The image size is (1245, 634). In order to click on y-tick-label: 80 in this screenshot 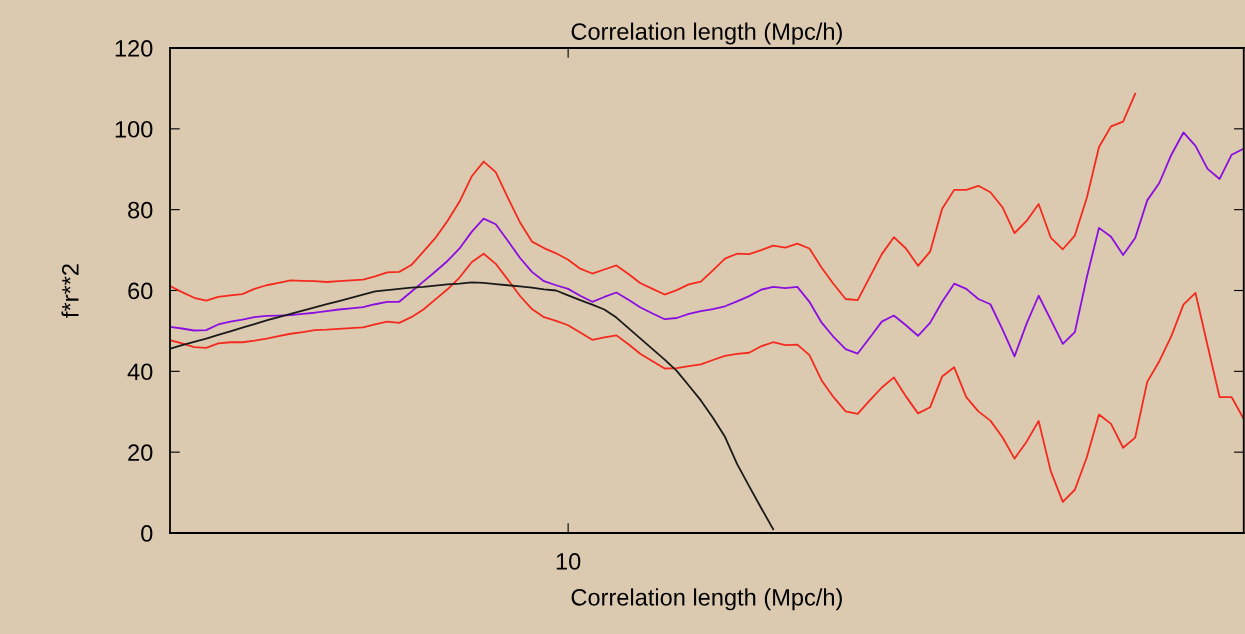, I will do `click(140, 210)`.